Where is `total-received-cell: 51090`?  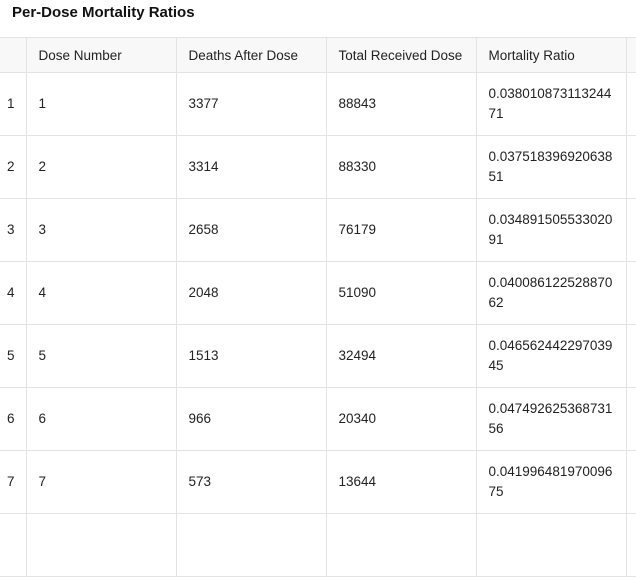
total-received-cell: 51090 is located at coordinates (401, 293).